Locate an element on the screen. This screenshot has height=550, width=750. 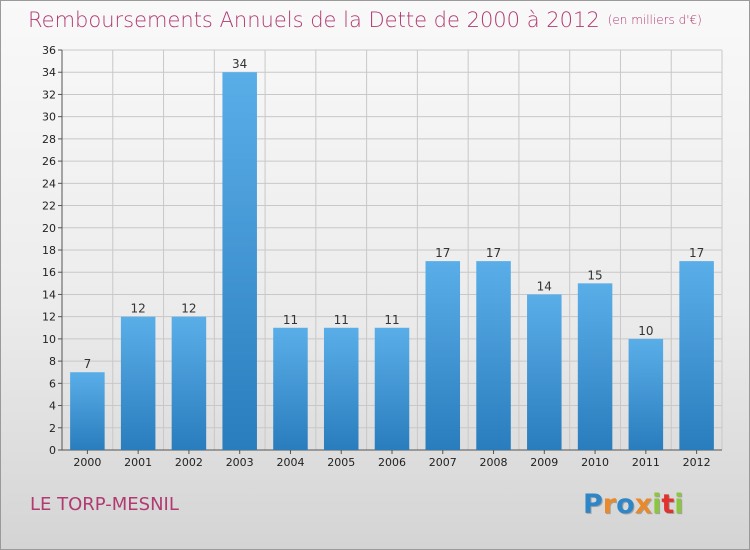
value-label: 34 is located at coordinates (239, 64).